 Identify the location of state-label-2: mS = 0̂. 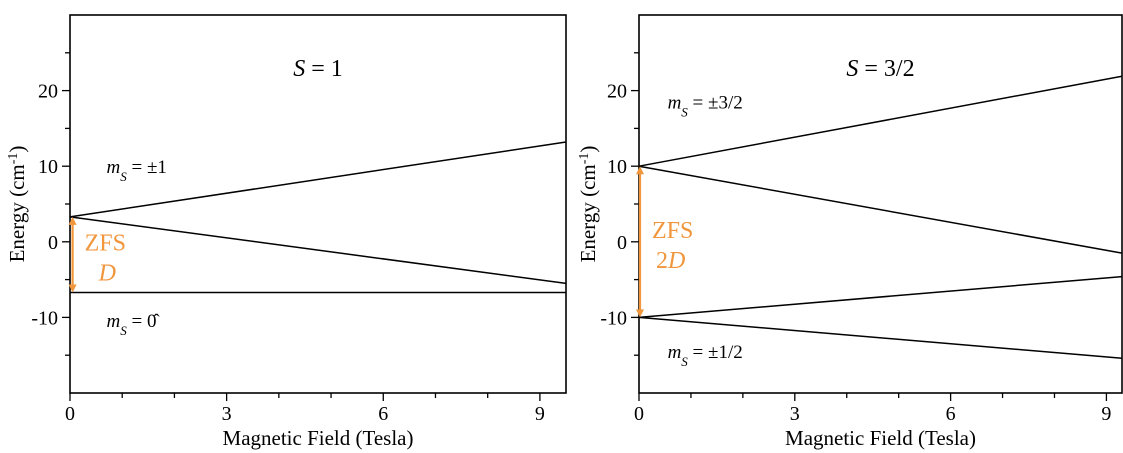
(133, 324).